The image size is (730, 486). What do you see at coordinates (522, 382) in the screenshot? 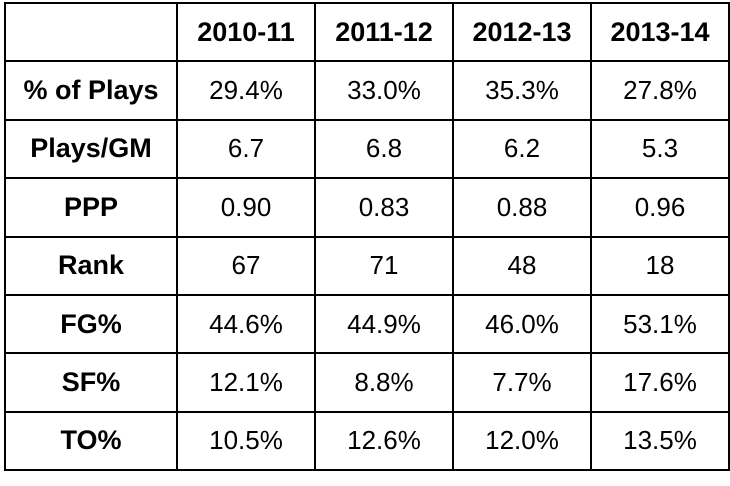
I see `data-cell: 7.7%` at bounding box center [522, 382].